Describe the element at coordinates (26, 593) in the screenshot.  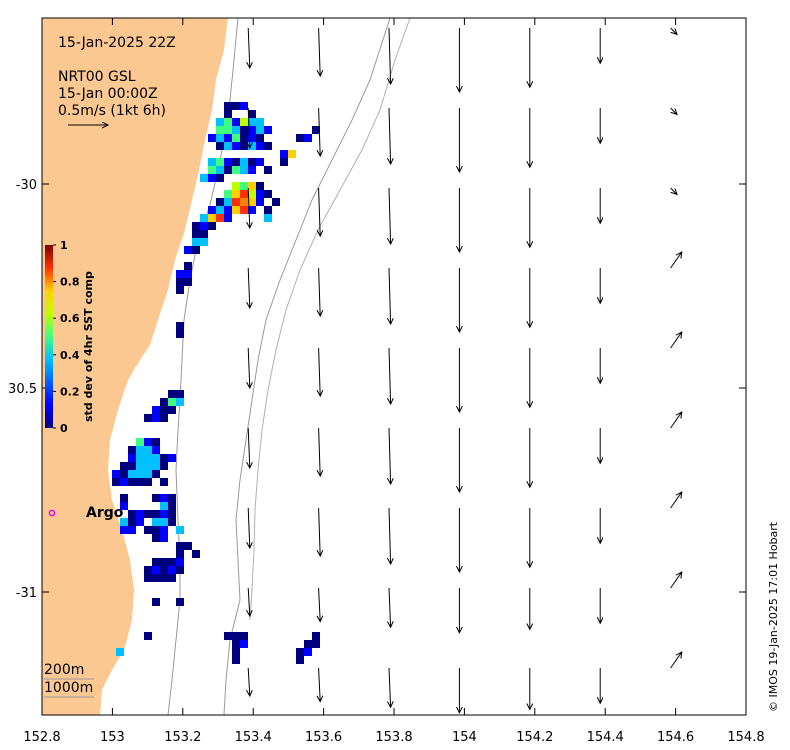
I see `y-tick-label: -31` at that location.